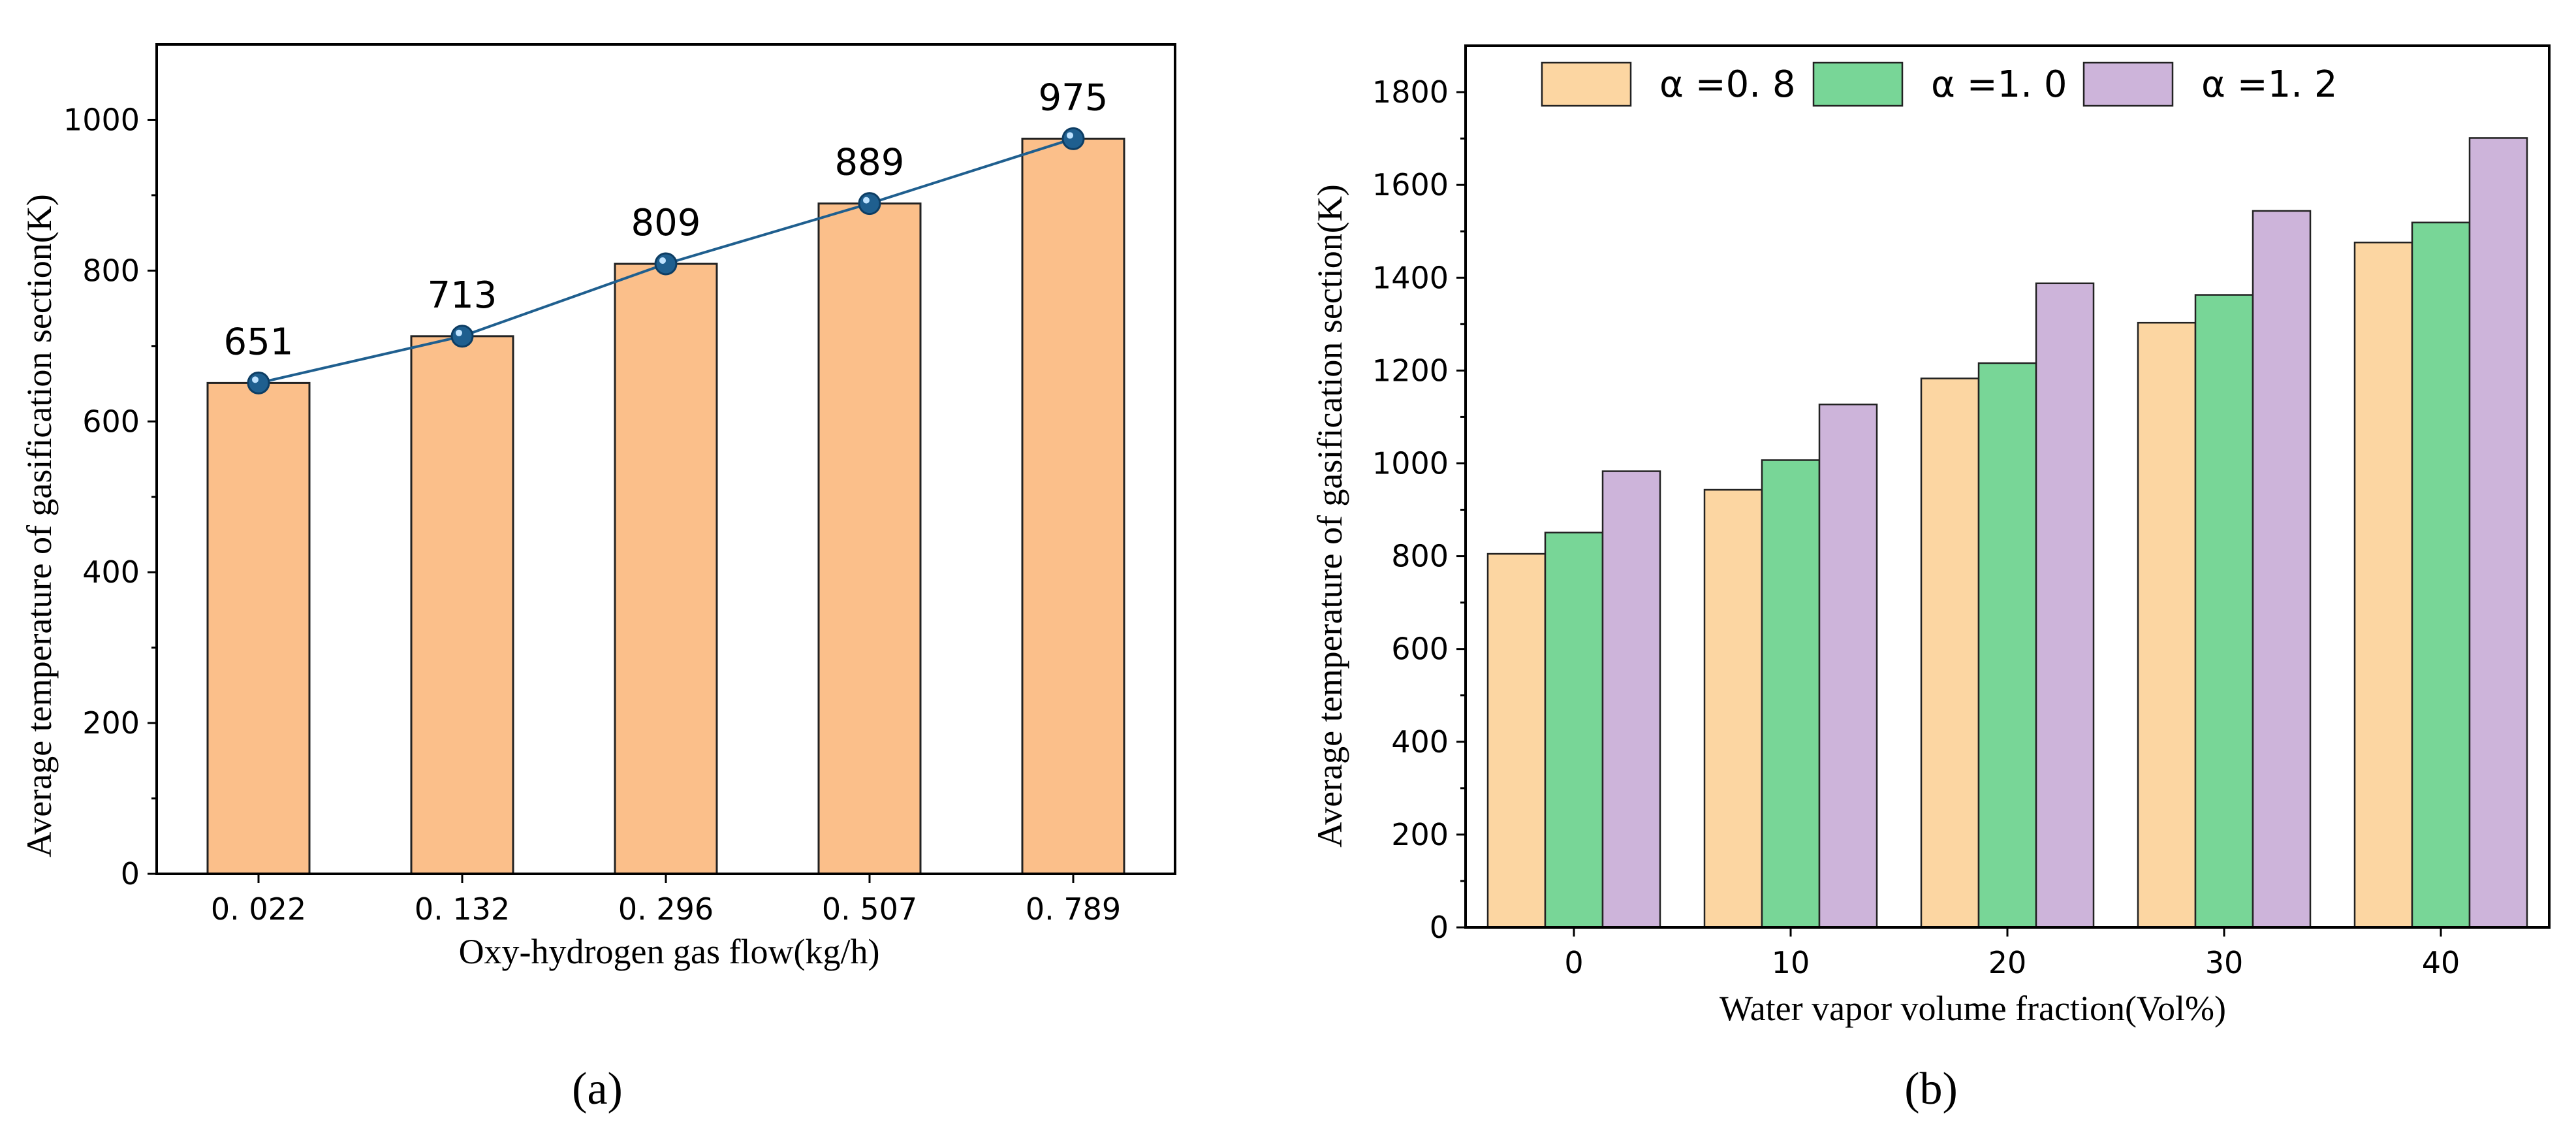 The height and width of the screenshot is (1139, 2576). Describe the element at coordinates (1791, 962) in the screenshot. I see `chart-b-xtick-label: 10` at that location.